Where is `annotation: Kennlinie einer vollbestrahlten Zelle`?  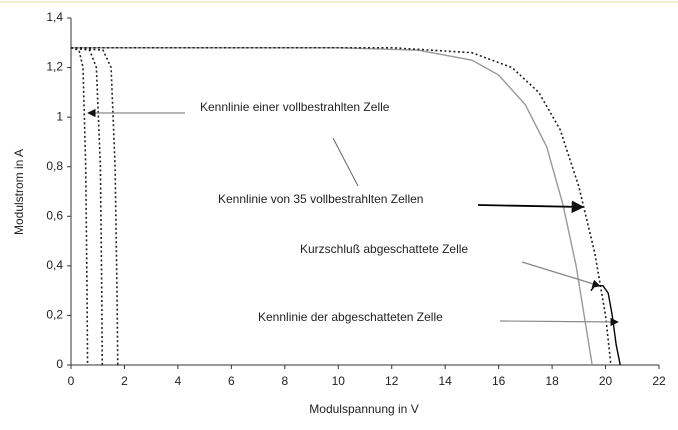
annotation: Kennlinie einer vollbestrahlten Zelle is located at coordinates (295, 107).